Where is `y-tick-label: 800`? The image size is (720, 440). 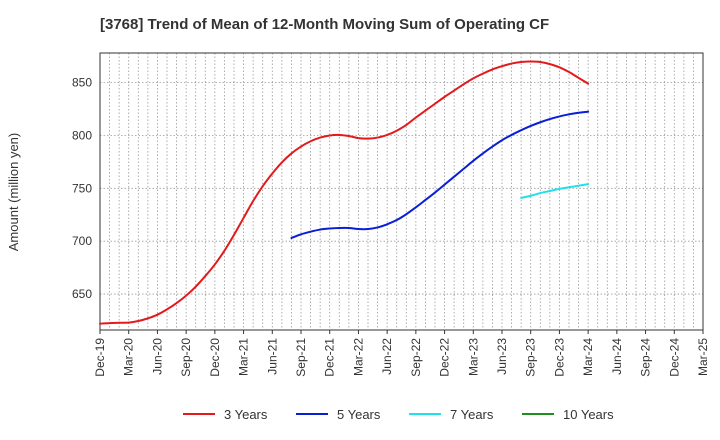 y-tick-label: 800 is located at coordinates (82, 135).